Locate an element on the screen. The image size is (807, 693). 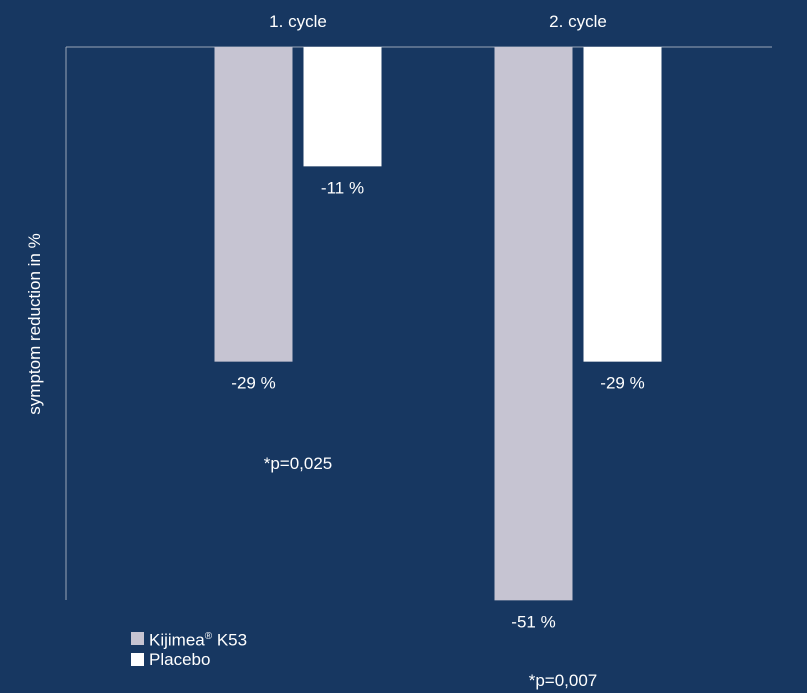
y-axis-label: symptom reduction in % is located at coordinates (34, 323).